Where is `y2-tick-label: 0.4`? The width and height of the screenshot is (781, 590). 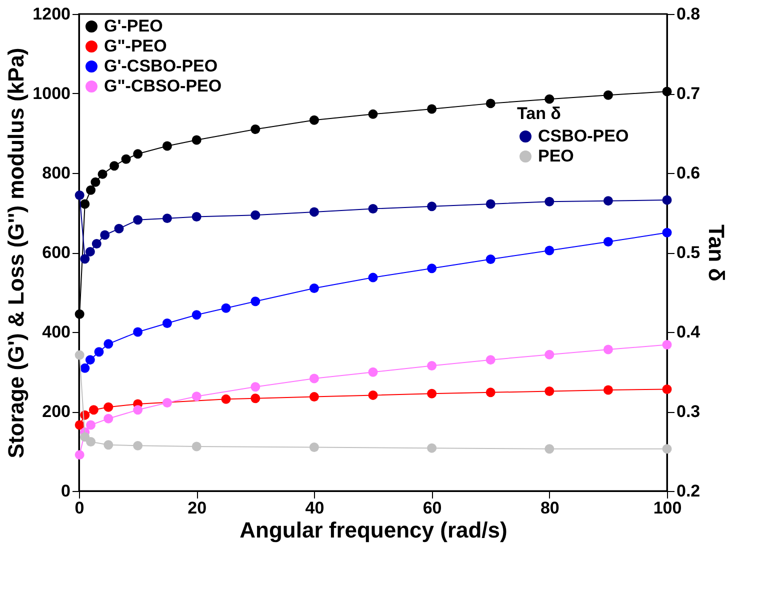
y2-tick-label: 0.4 is located at coordinates (688, 332).